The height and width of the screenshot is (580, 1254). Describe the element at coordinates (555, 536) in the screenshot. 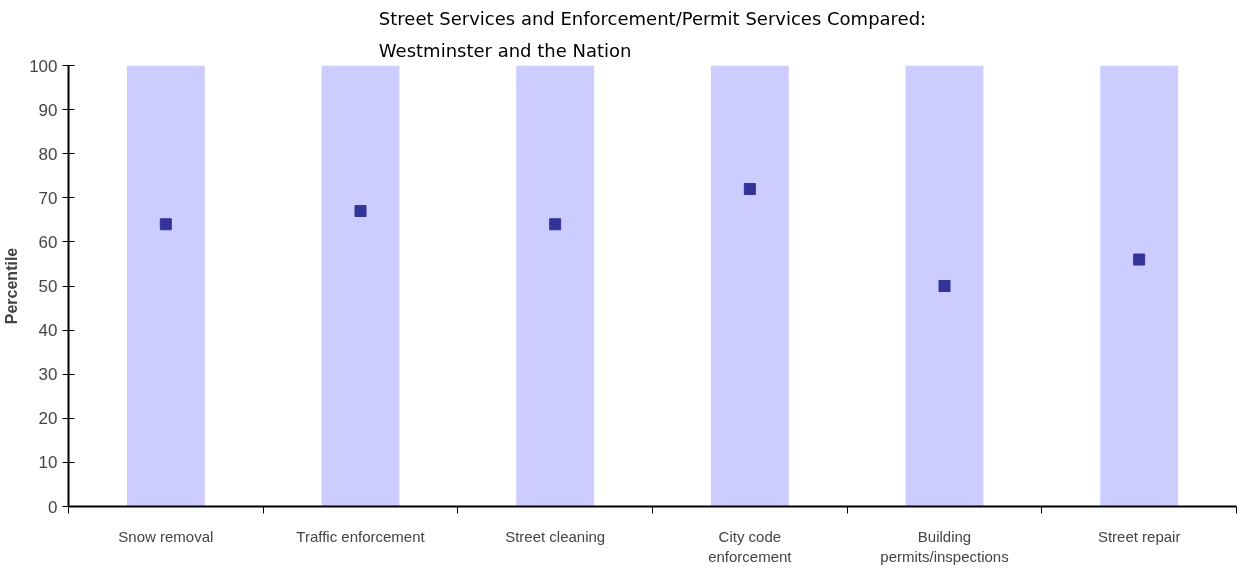

I see `x-tick-label: Street cleaning` at that location.